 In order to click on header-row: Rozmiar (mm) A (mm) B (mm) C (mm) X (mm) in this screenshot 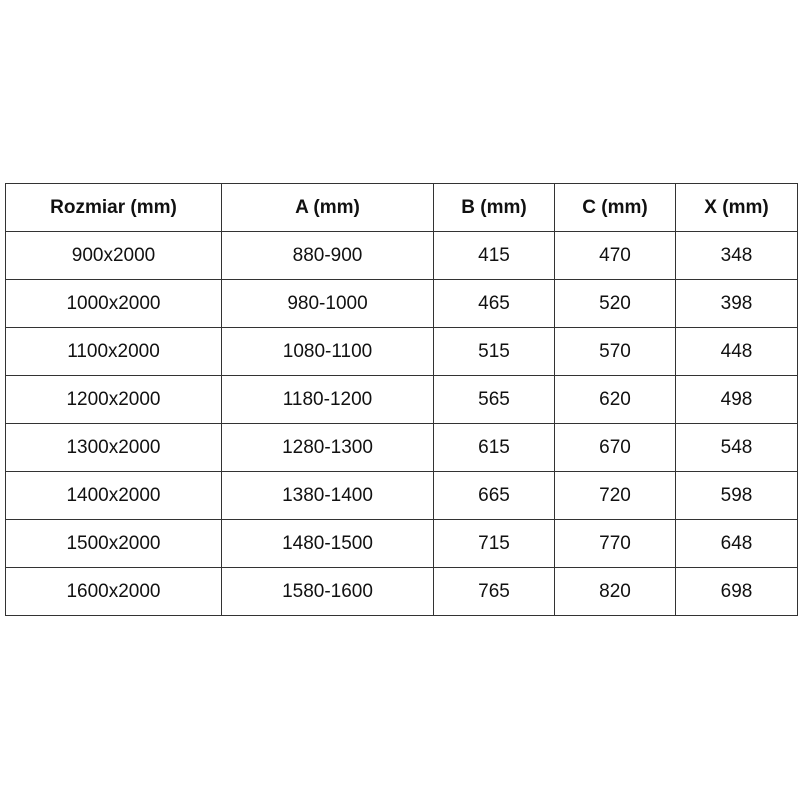, I will do `click(401, 207)`.